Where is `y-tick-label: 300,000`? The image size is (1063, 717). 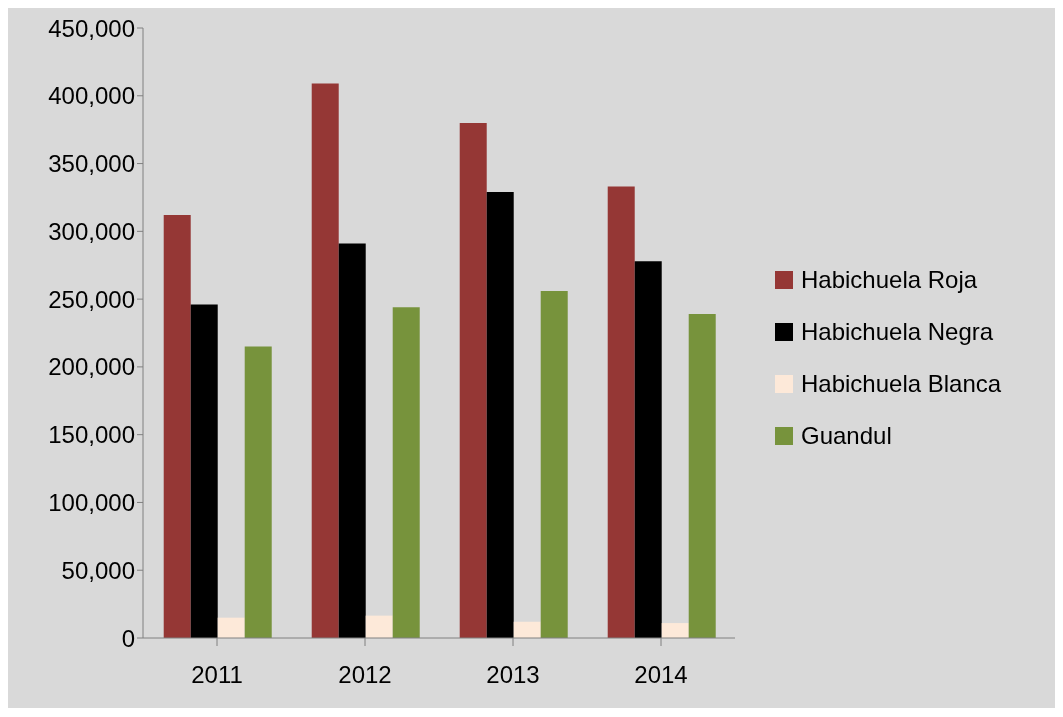
y-tick-label: 300,000 is located at coordinates (91, 231).